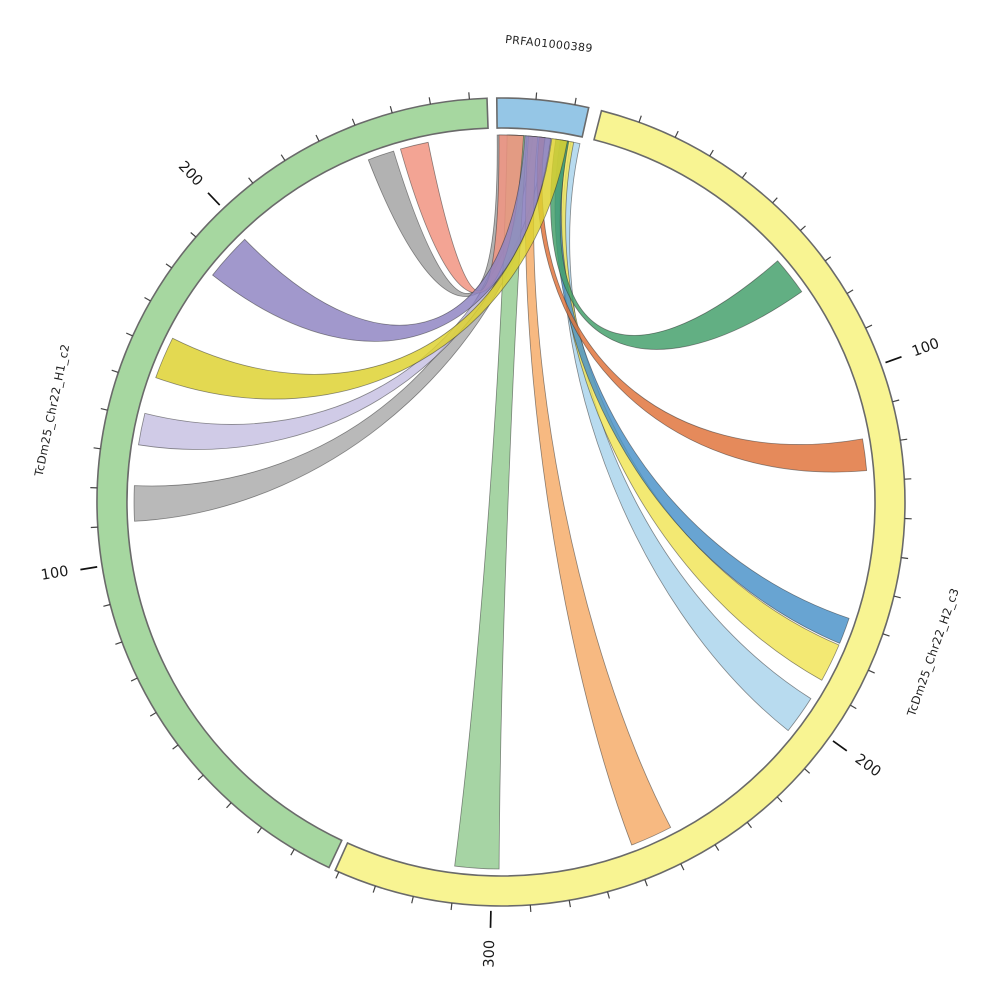 This screenshot has width=1000, height=1000. Describe the element at coordinates (868, 765) in the screenshot. I see `tick-label-H2-200: 200` at that location.